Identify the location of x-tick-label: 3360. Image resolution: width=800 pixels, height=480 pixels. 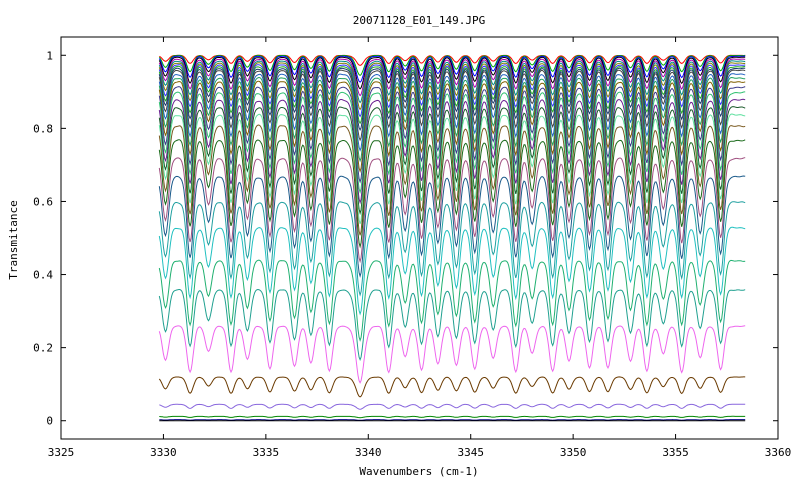
(778, 452).